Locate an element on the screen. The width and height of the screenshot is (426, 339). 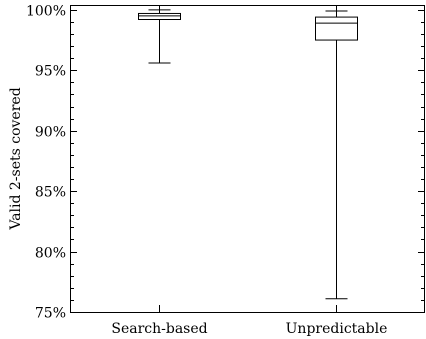
box-search-based is located at coordinates (159, 36).